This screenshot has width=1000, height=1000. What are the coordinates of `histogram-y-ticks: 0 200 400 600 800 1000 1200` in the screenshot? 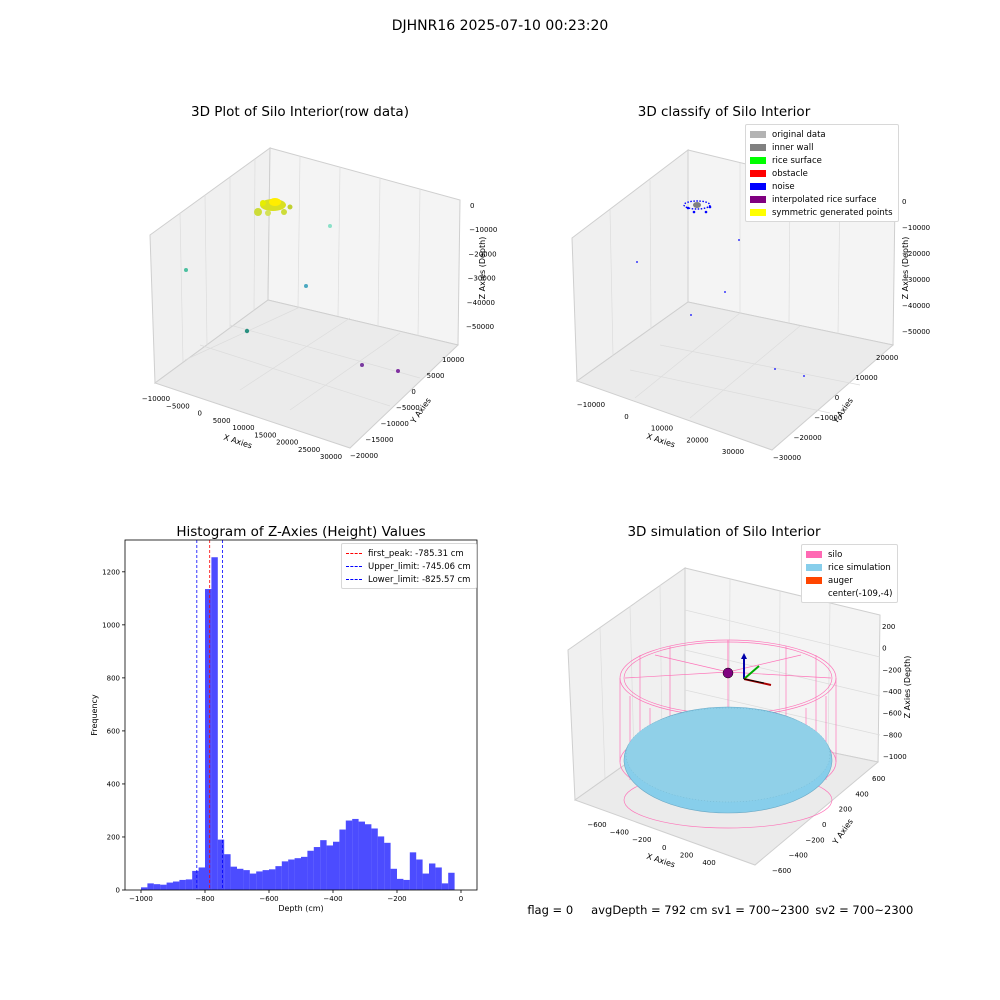 It's located at (113, 731).